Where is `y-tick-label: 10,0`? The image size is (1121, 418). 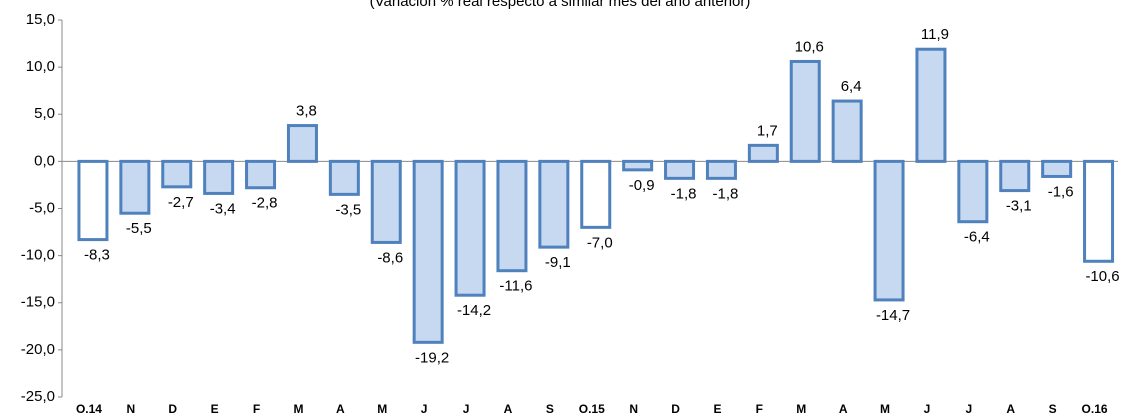 y-tick-label: 10,0 is located at coordinates (40, 66).